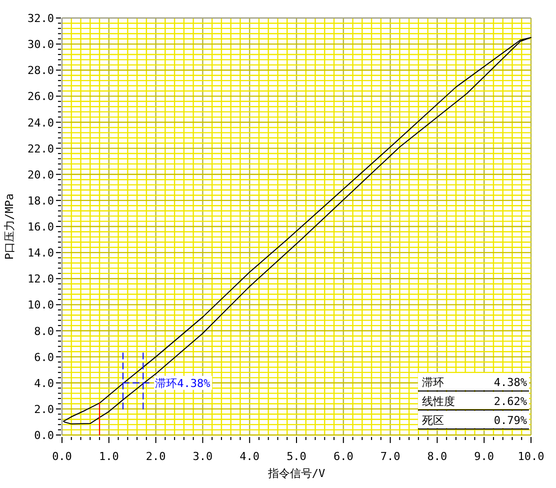 The image size is (556, 488). Describe the element at coordinates (41, 279) in the screenshot. I see `y-tick-label: 12.0` at that location.